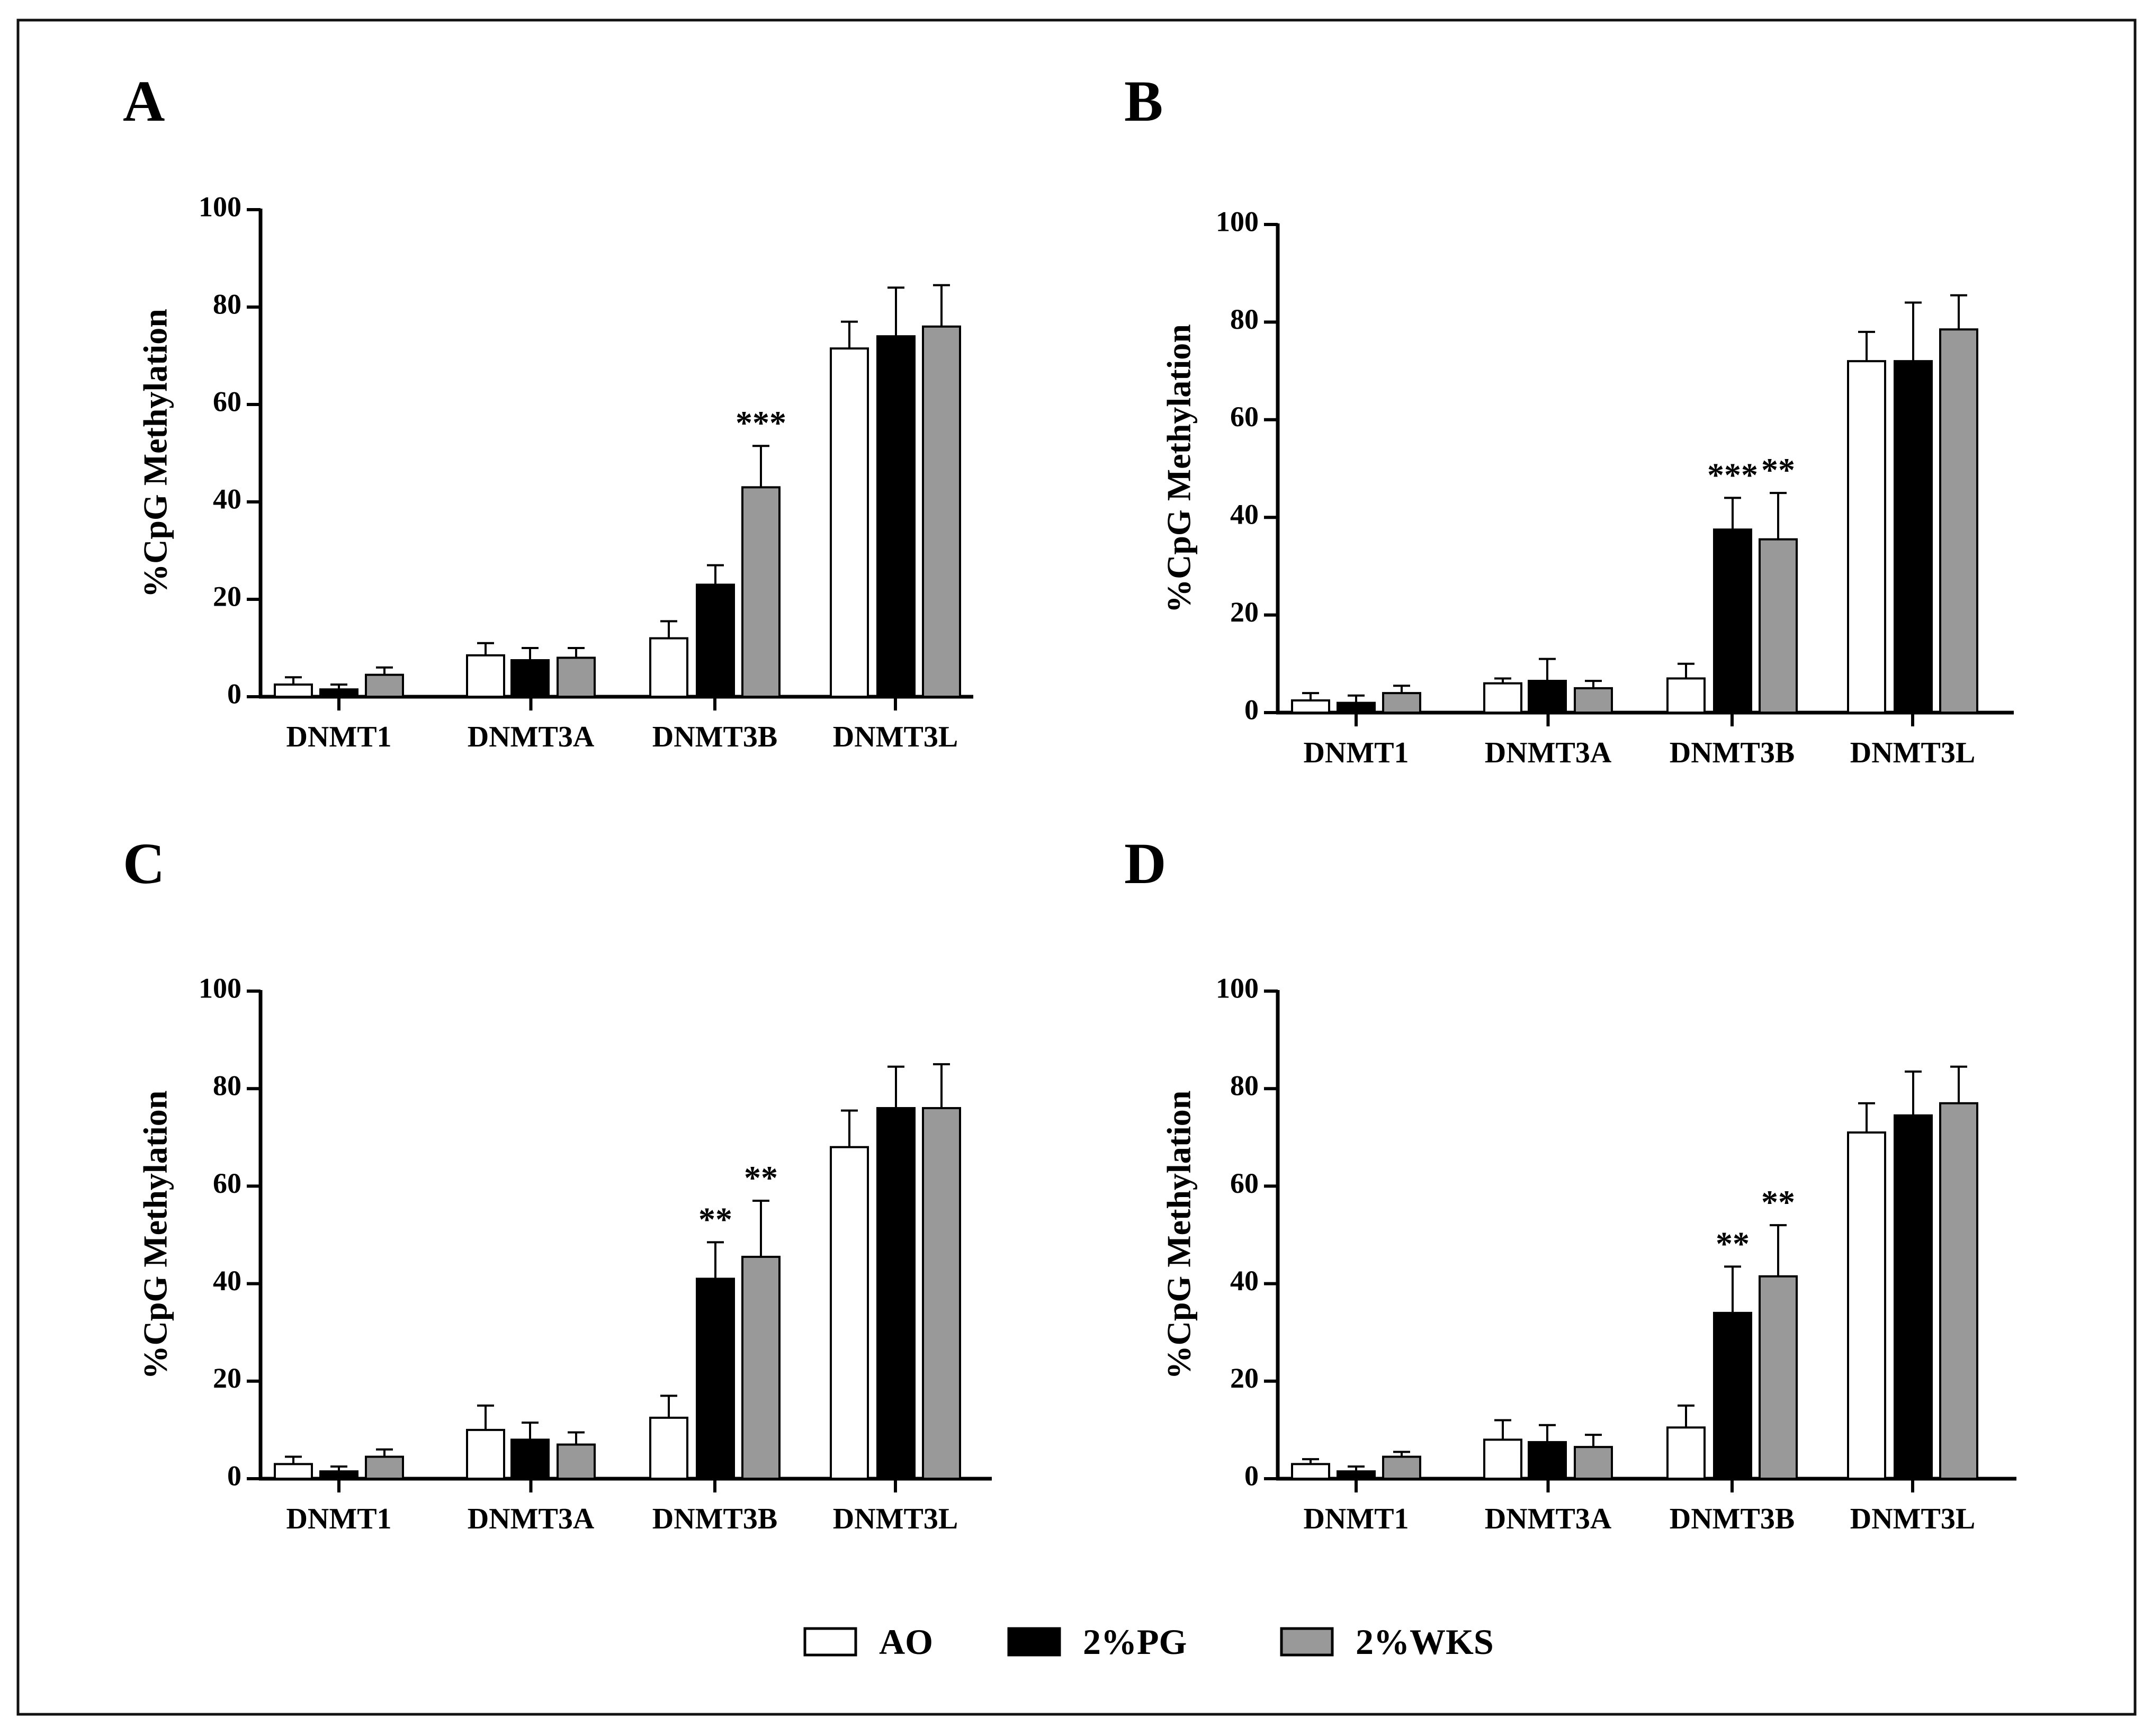  I want to click on legend-item-pg: 2%PG, so click(1097, 1642).